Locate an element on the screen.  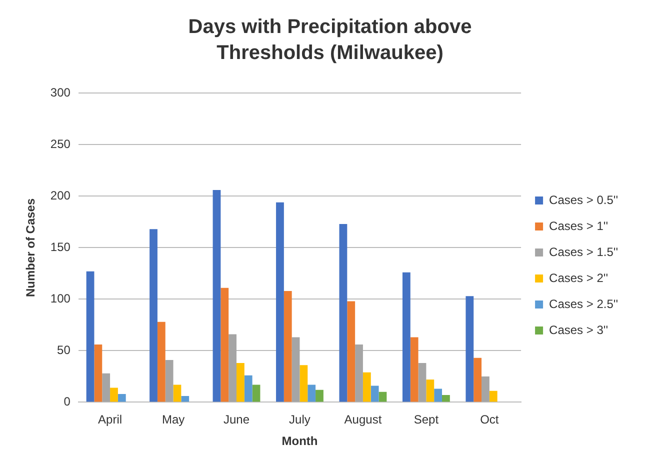
x-tick-label: August is located at coordinates (363, 419).